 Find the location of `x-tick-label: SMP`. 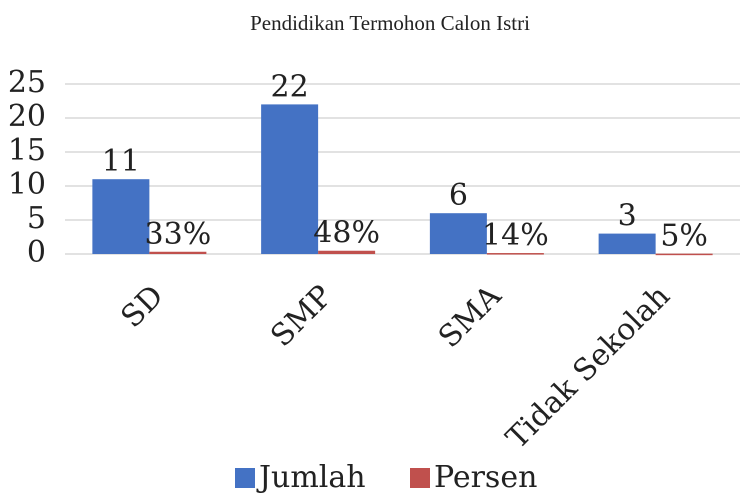

x-tick-label: SMP is located at coordinates (301, 316).